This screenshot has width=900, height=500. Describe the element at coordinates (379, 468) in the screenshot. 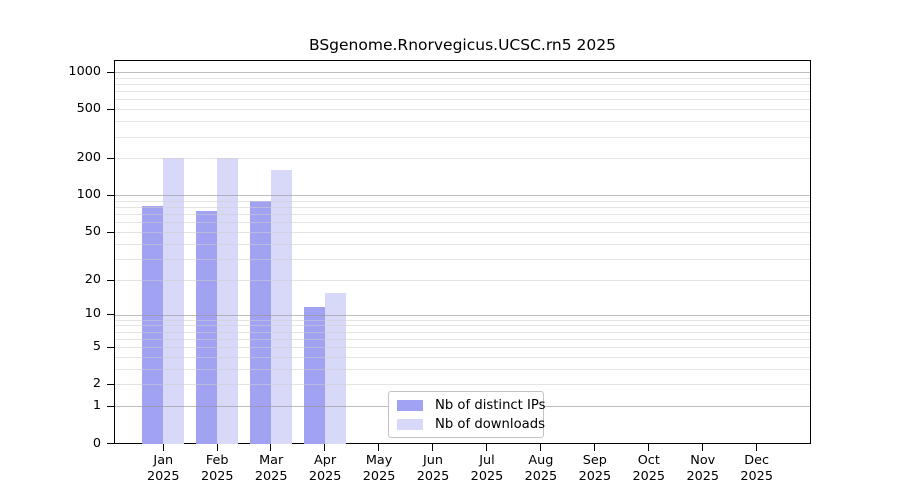

I see `x-tick-label-may: May 2025` at that location.